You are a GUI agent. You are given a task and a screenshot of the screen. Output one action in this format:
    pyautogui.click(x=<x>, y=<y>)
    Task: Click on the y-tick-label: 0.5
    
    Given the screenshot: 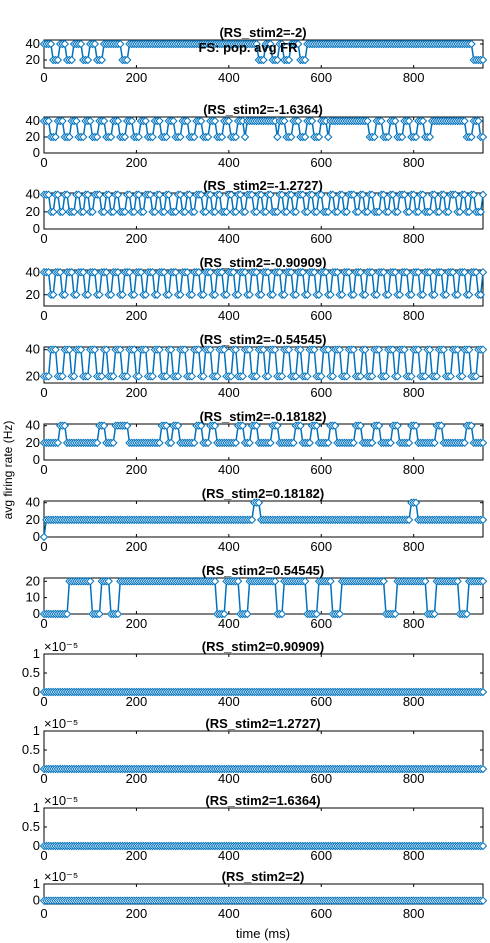 What is the action you would take?
    pyautogui.click(x=31, y=826)
    